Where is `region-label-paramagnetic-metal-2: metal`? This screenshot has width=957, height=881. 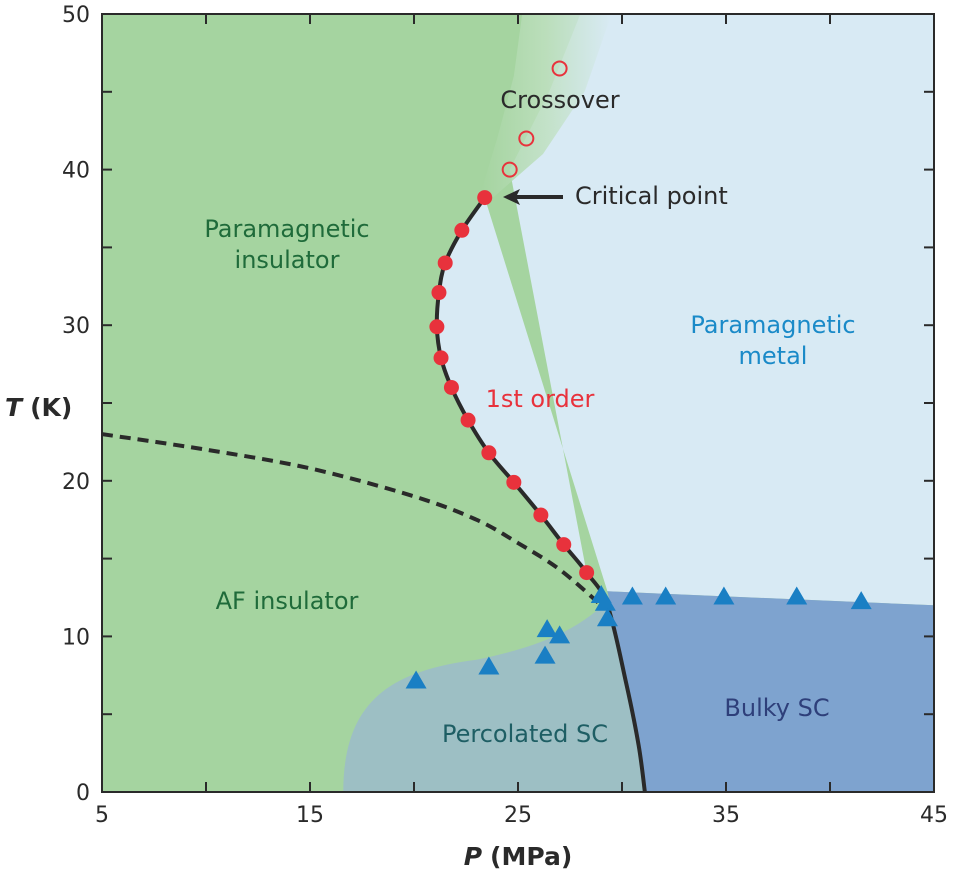 region-label-paramagnetic-metal-2: metal is located at coordinates (773, 356).